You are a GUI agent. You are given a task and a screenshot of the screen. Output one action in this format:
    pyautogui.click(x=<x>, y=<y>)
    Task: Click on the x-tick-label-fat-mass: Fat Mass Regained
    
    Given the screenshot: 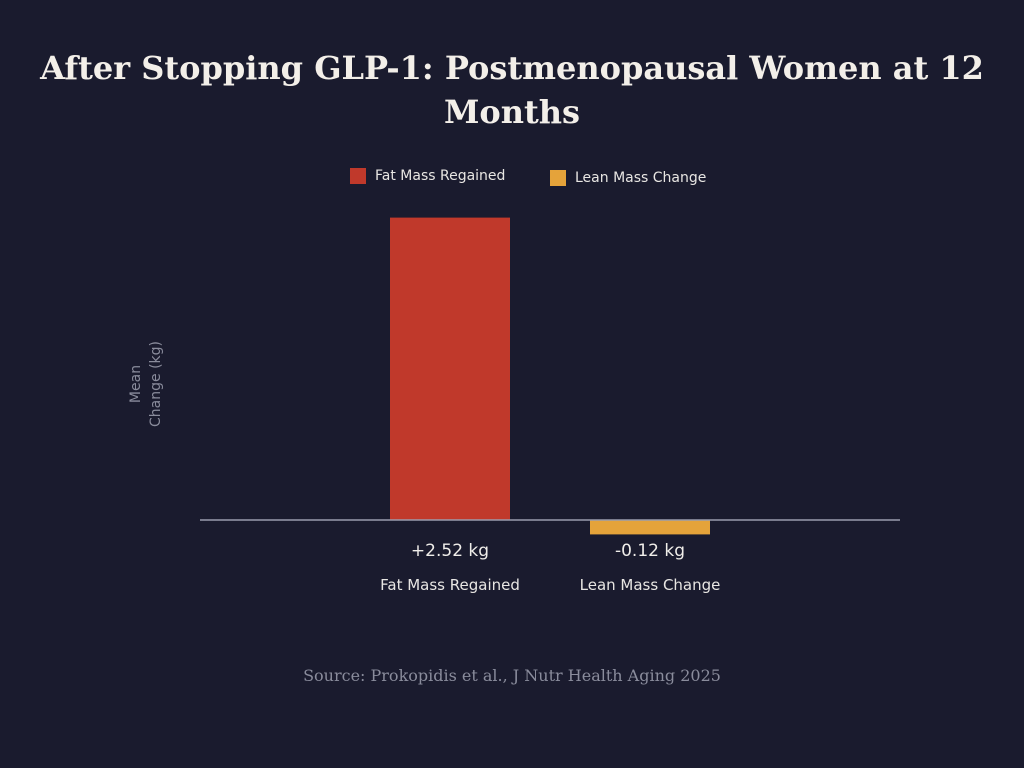 What is the action you would take?
    pyautogui.click(x=450, y=585)
    